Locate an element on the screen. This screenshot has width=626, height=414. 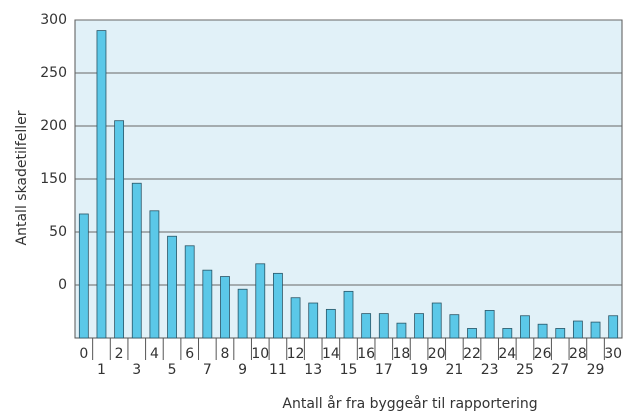
x-tick-label: 27 is located at coordinates (560, 370).